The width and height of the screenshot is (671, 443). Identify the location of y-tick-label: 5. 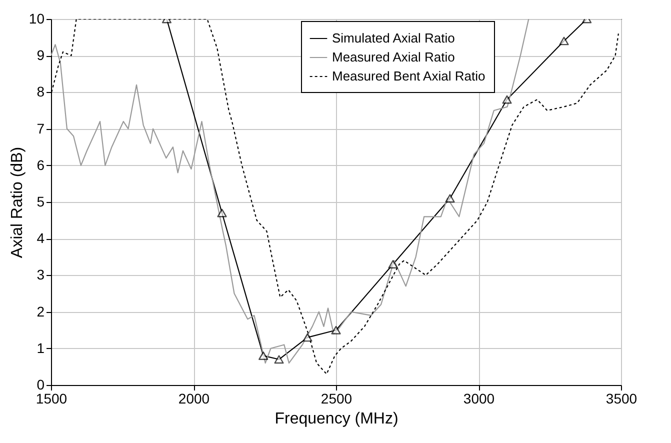
(40, 202).